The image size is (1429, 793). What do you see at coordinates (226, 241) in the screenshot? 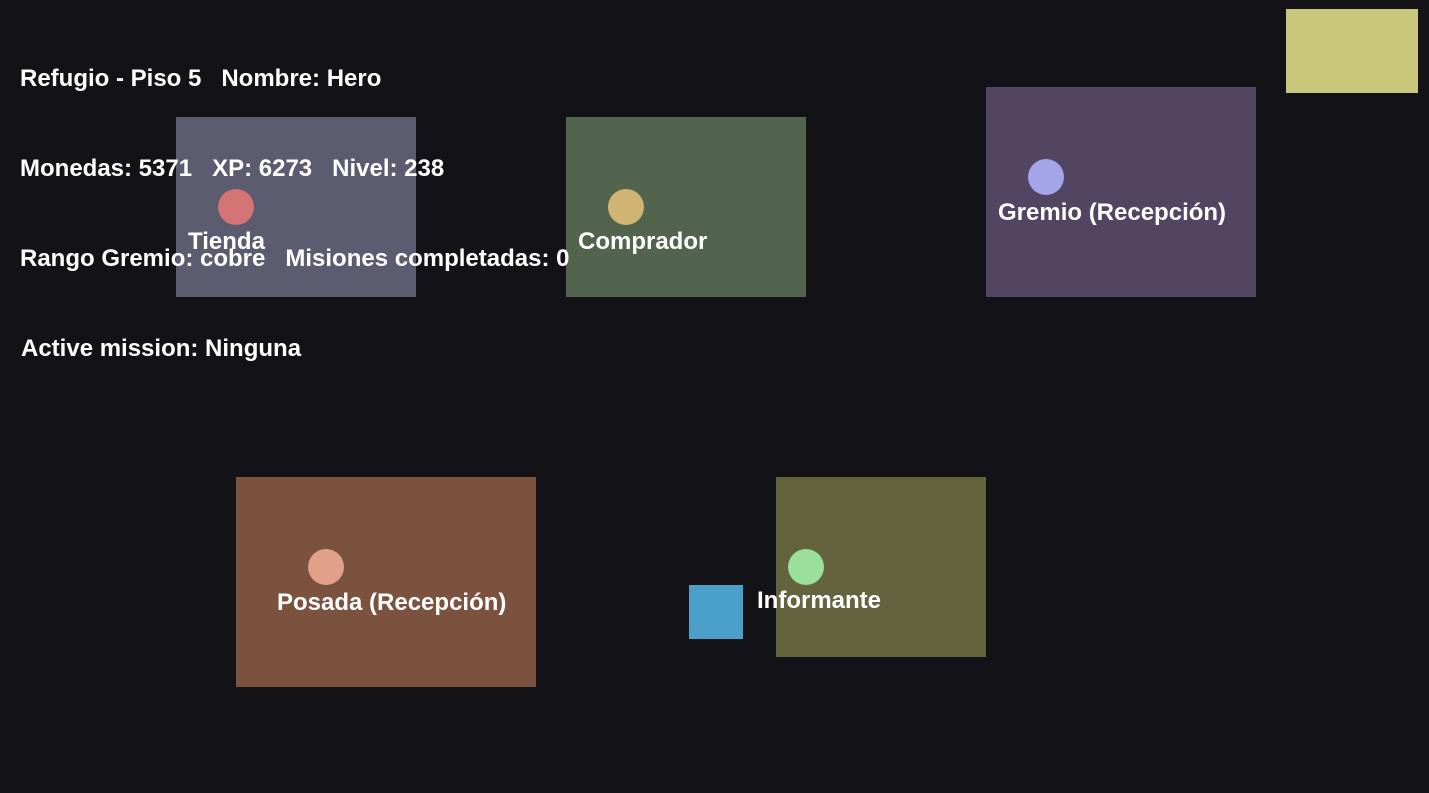
I see `room-label-tienda: Tienda` at bounding box center [226, 241].